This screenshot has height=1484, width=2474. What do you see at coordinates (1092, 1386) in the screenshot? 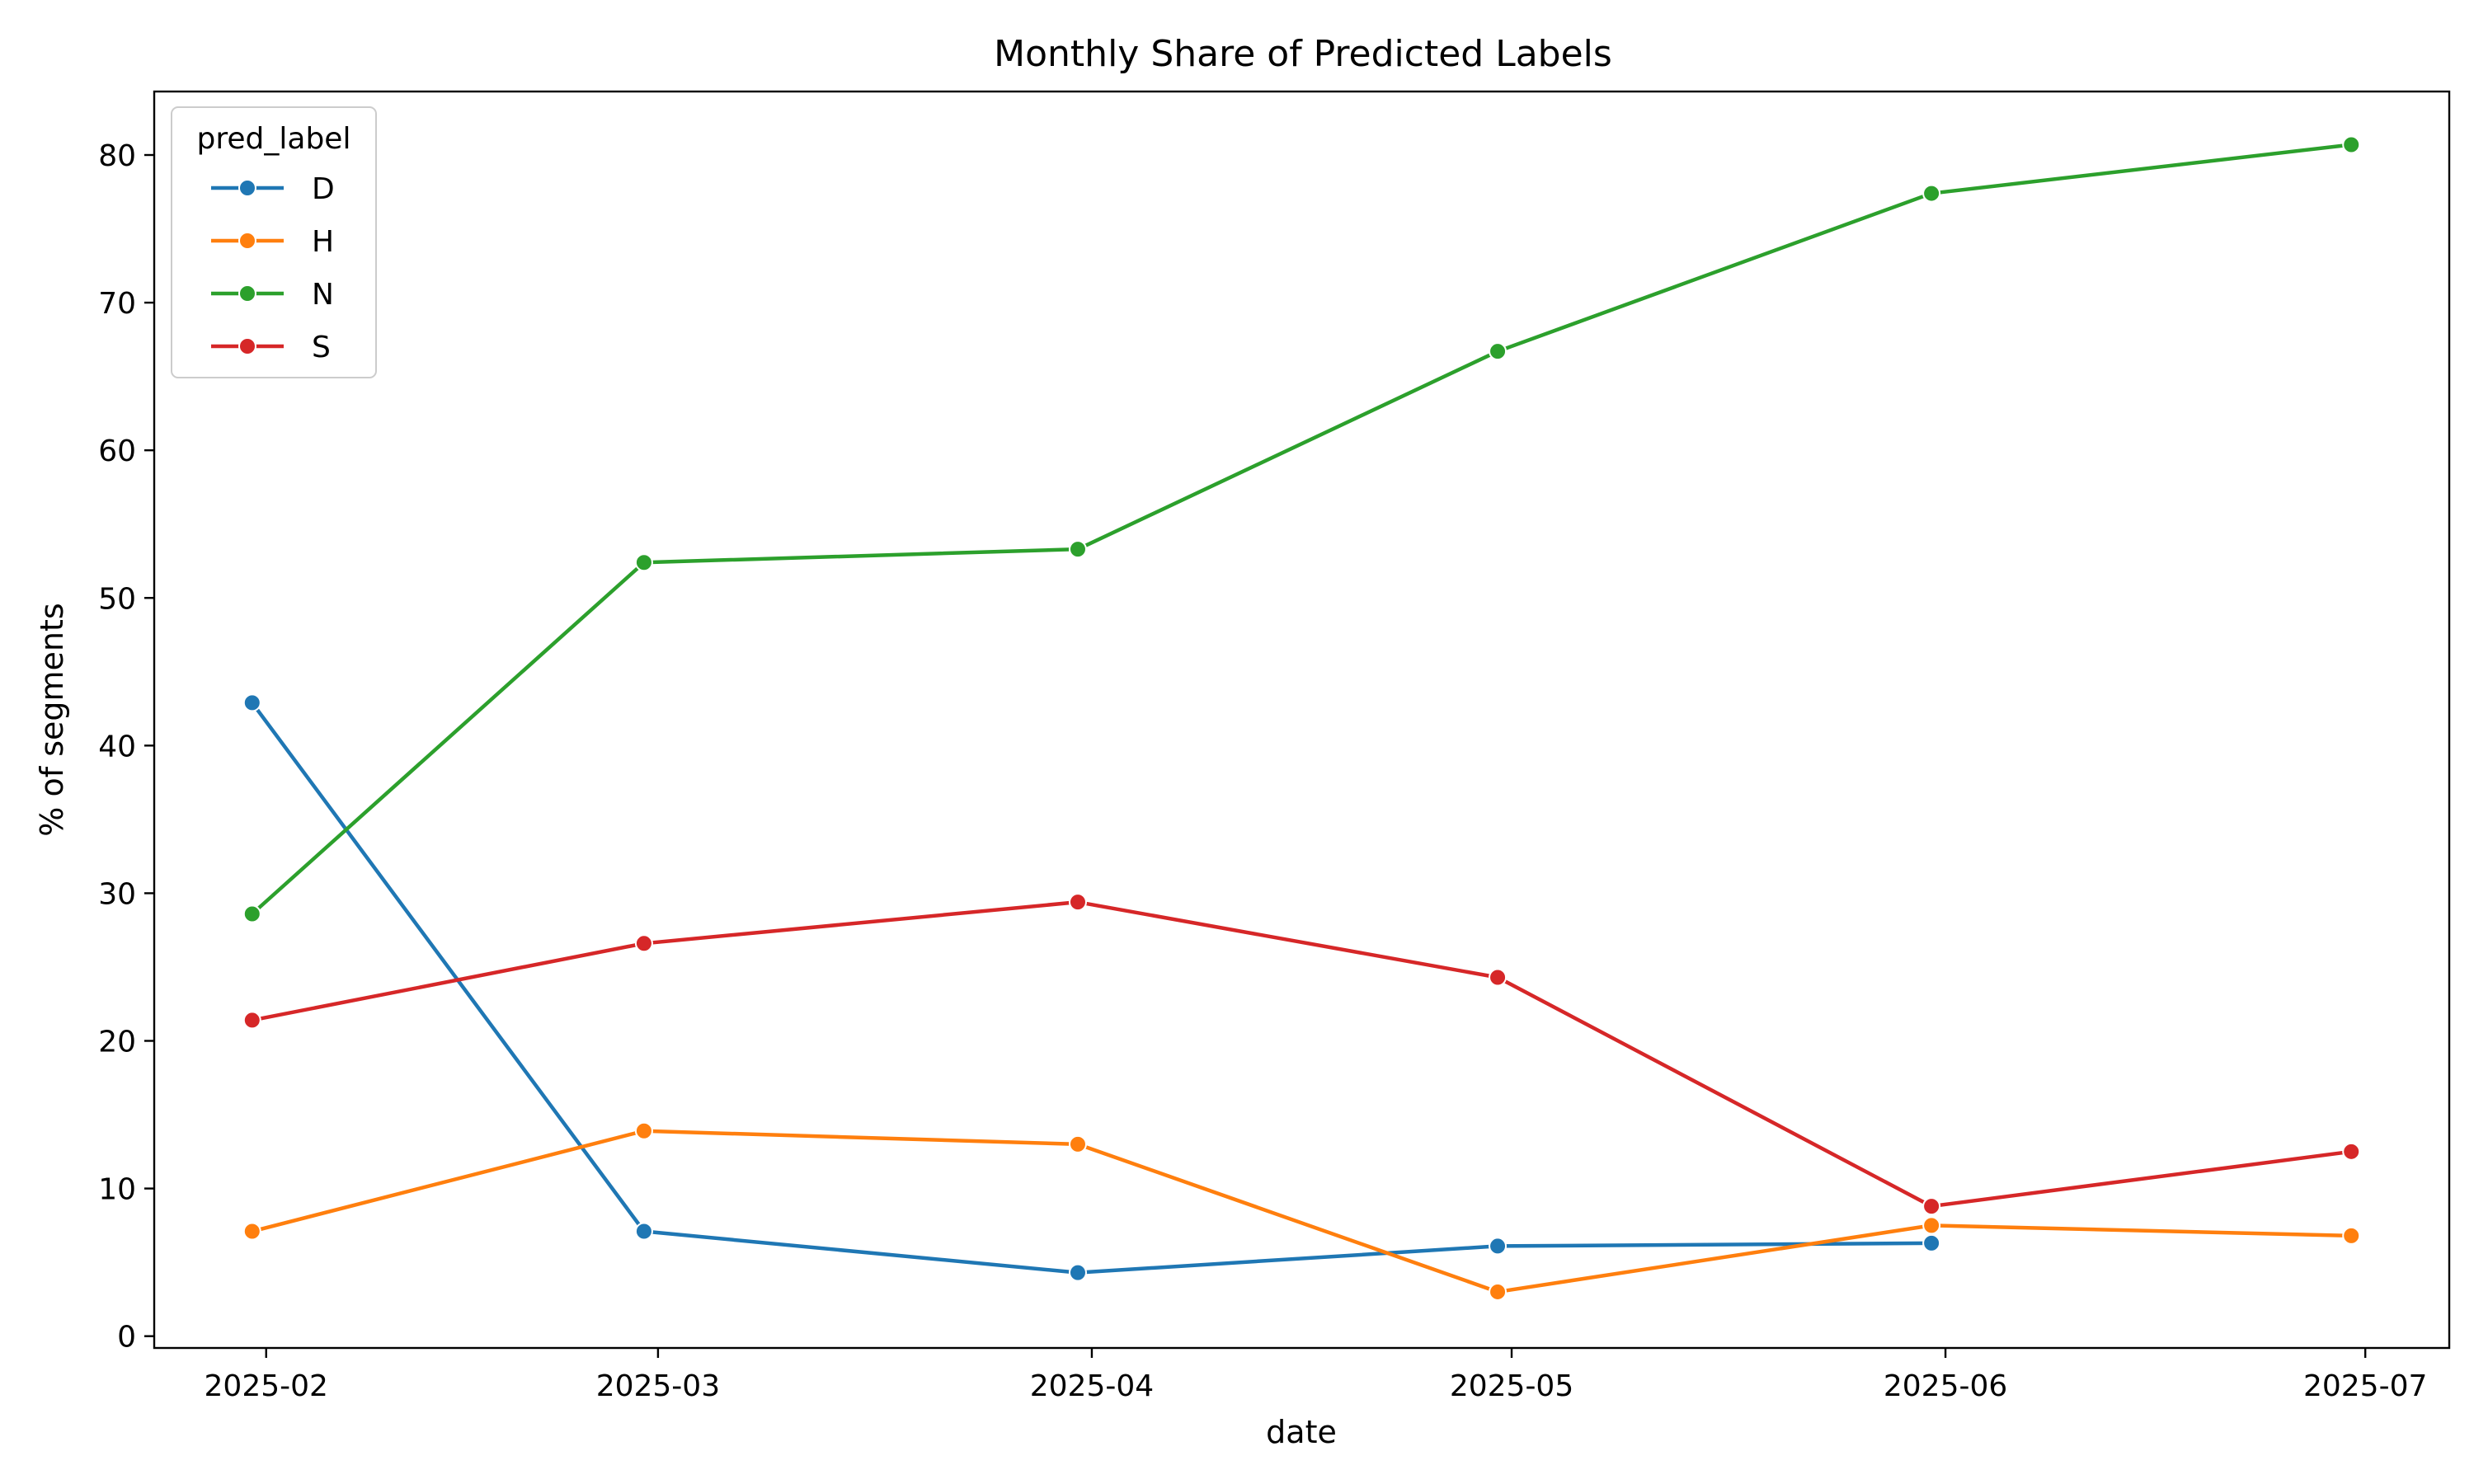
I see `x-tick-label: 2025-04` at bounding box center [1092, 1386].